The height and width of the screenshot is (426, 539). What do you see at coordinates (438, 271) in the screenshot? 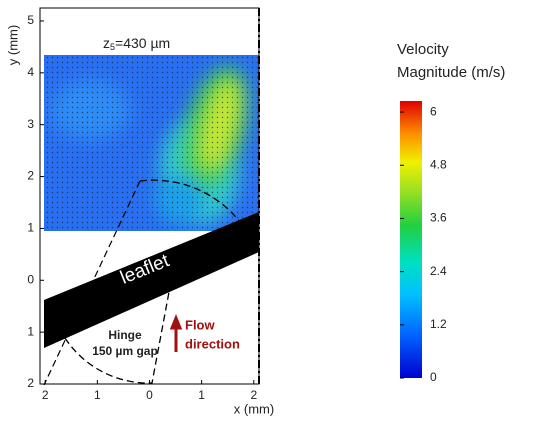
I see `colorbar-tick-label: 2.4` at bounding box center [438, 271].